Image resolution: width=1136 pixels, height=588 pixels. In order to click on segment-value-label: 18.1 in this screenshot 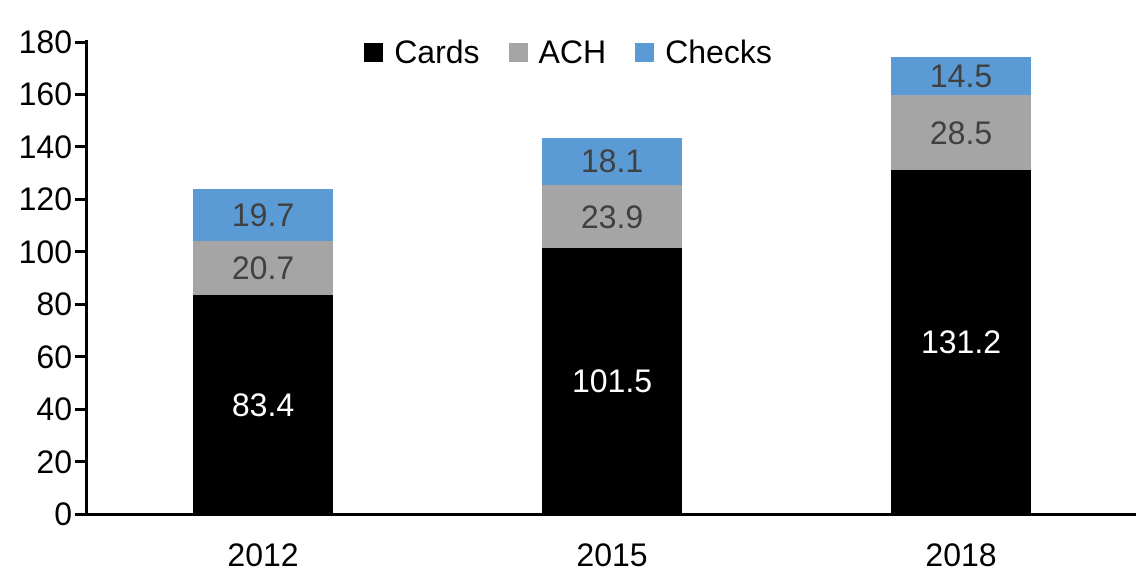, I will do `click(612, 161)`.